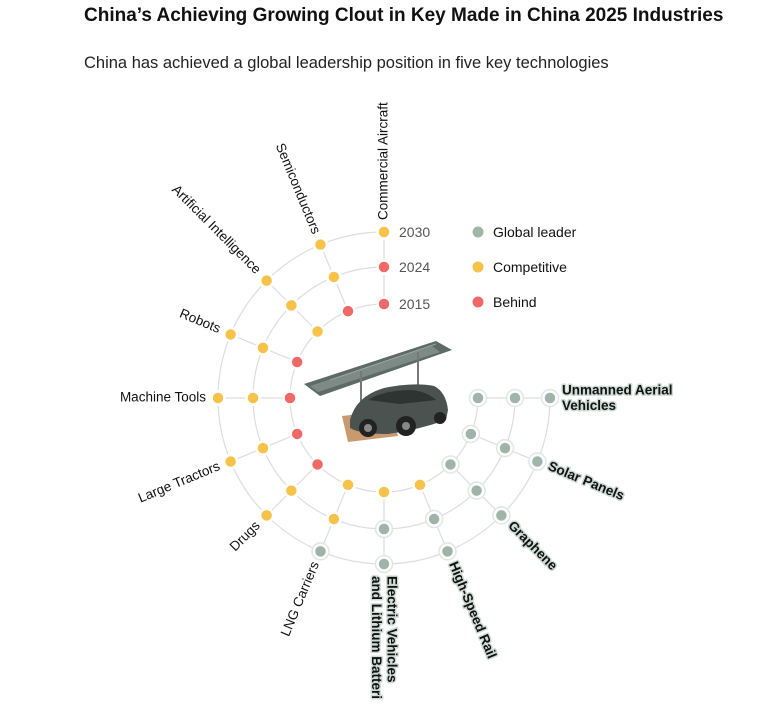 Image resolution: width=774 pixels, height=707 pixels. I want to click on category-label-line: Unmanned Aerial, so click(617, 389).